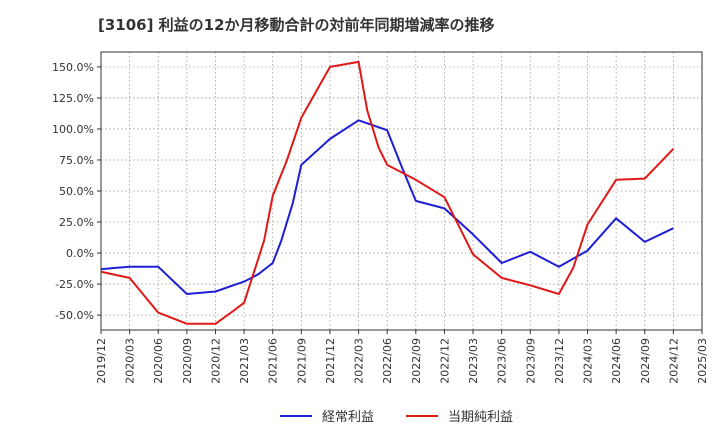 This screenshot has height=440, width=720. I want to click on x-tick-label: 2022/03, so click(359, 361).